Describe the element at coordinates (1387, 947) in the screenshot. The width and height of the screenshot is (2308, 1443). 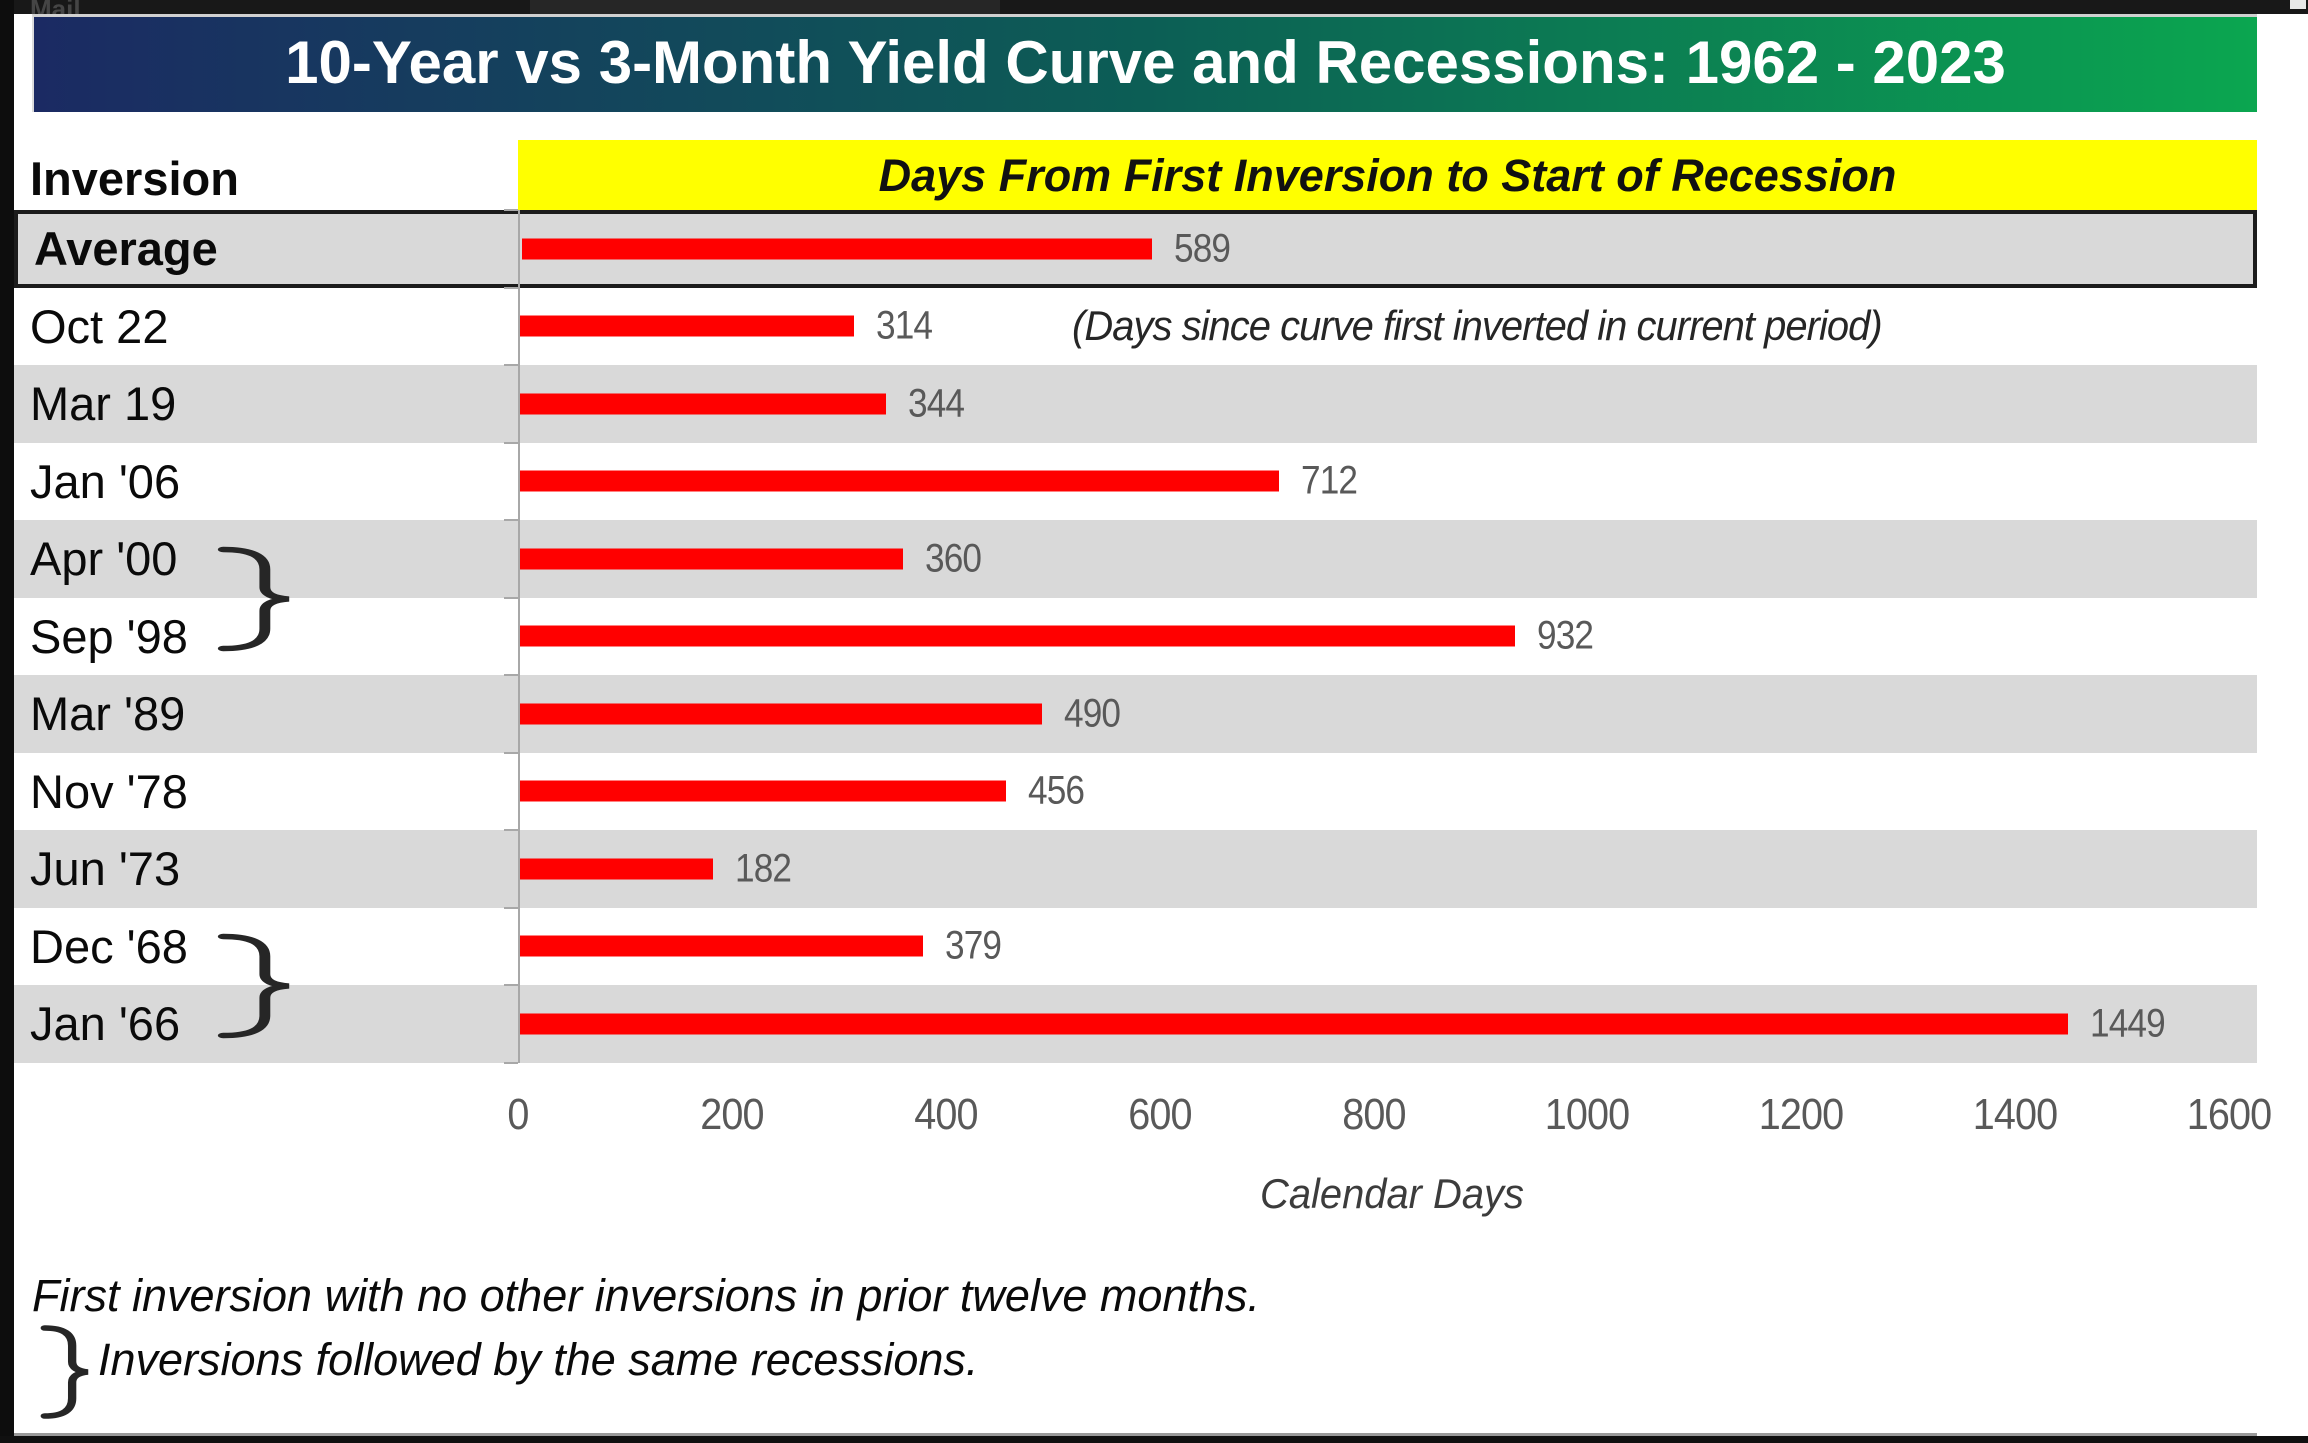
I see `row-plot-area: 379` at that location.